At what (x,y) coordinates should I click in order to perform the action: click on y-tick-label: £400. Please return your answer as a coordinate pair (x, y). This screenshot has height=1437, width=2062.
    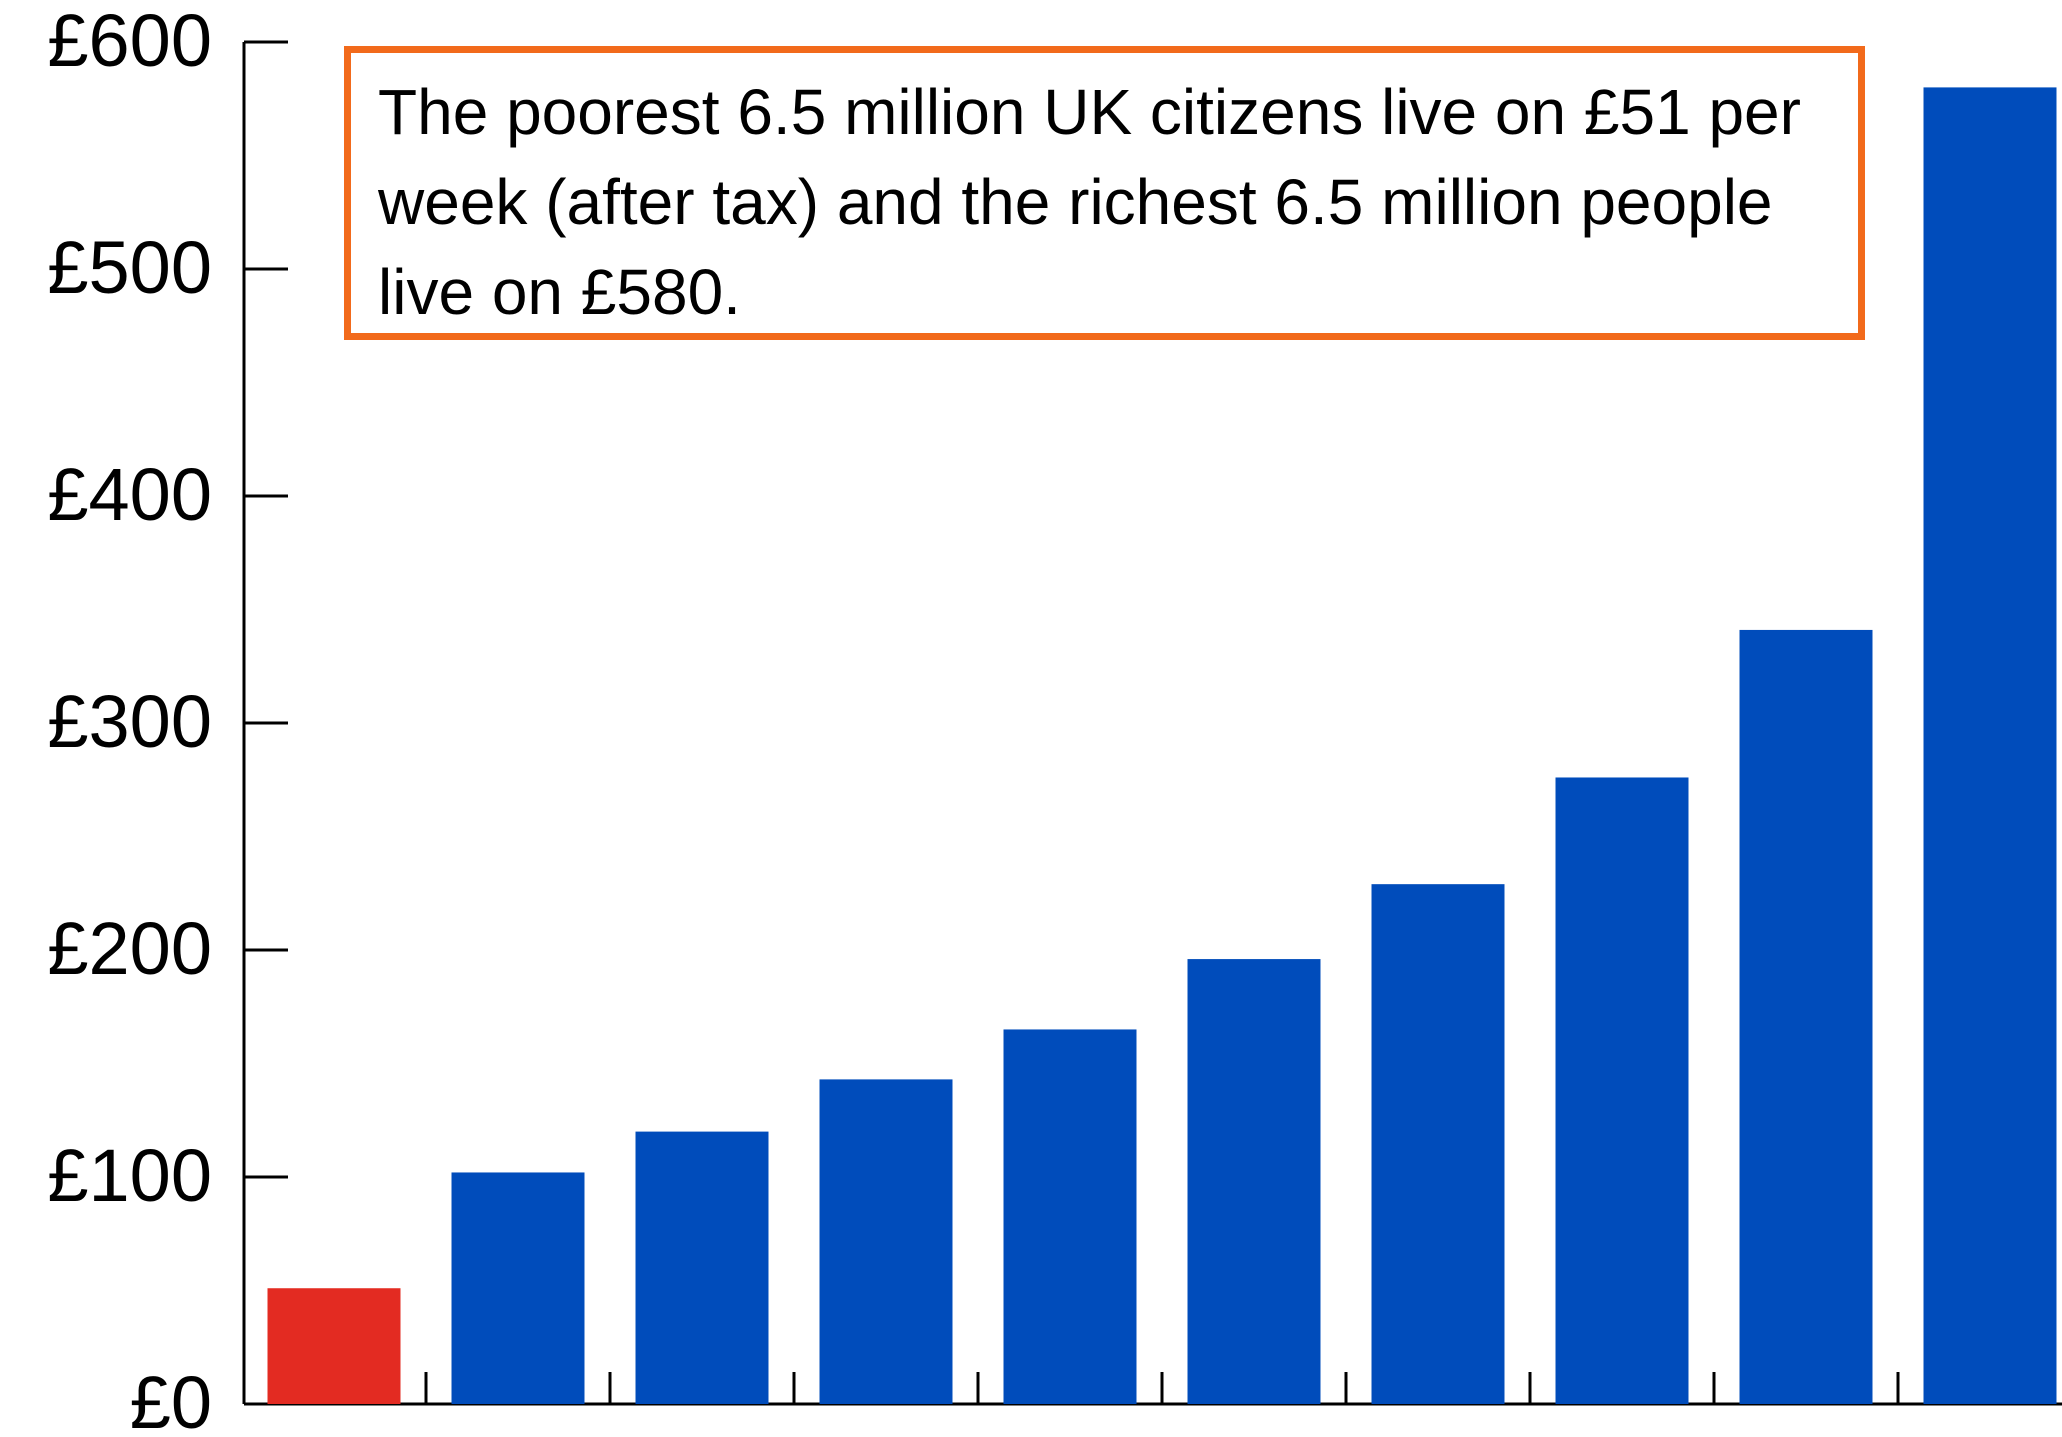
    Looking at the image, I should click on (129, 494).